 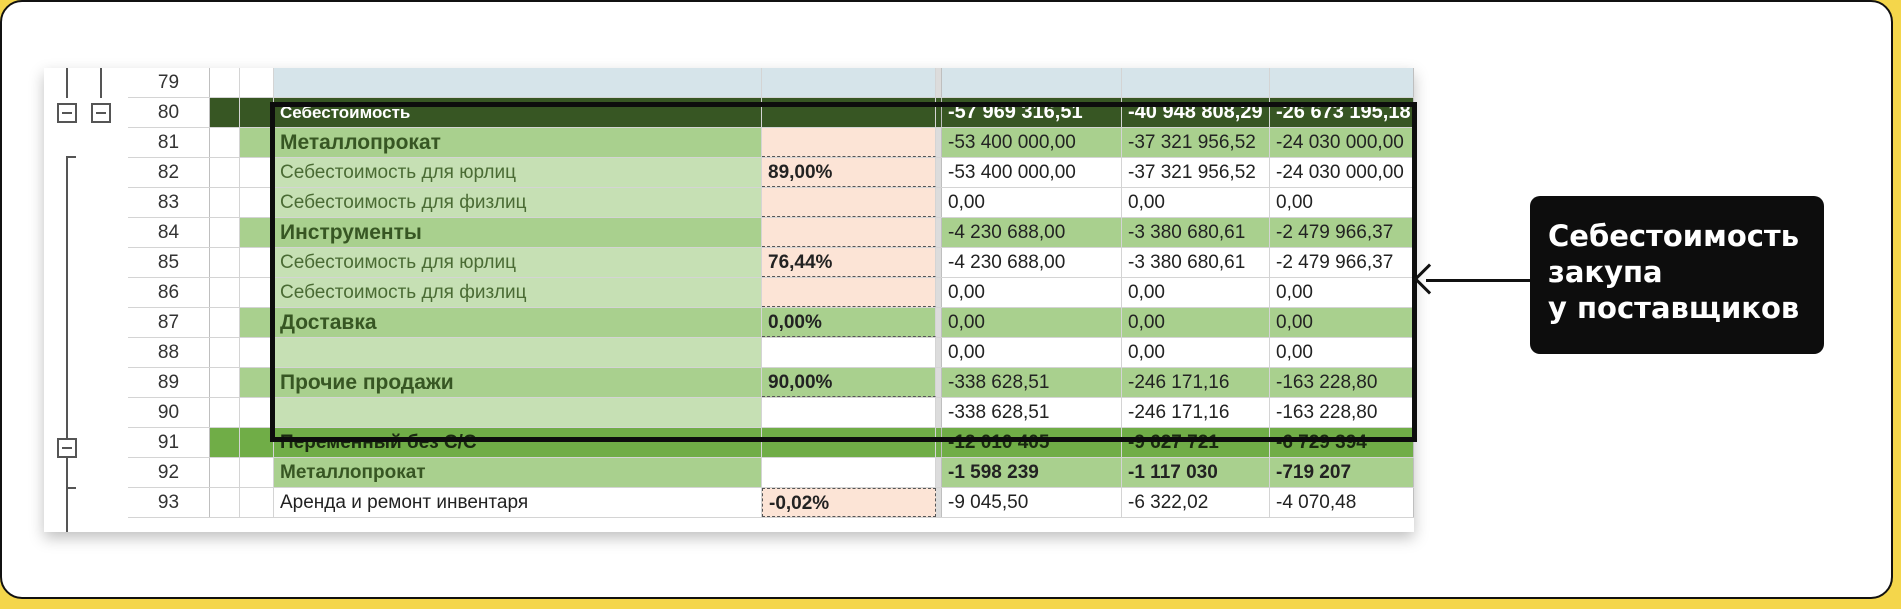 What do you see at coordinates (1032, 442) in the screenshot?
I see `value-cell: -12 010 405` at bounding box center [1032, 442].